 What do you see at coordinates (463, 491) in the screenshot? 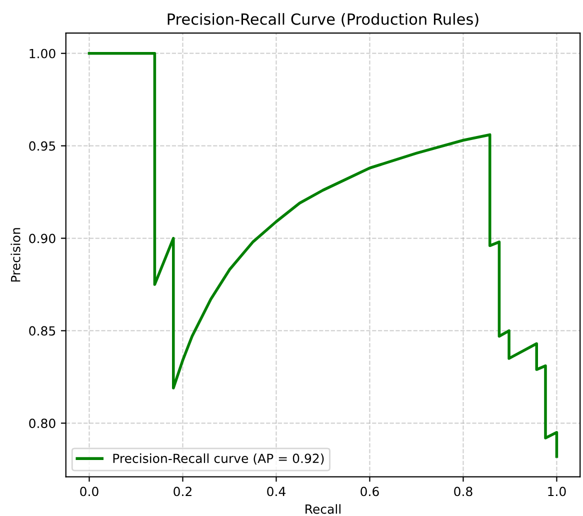
I see `x-tick-label: 0.8` at bounding box center [463, 491].